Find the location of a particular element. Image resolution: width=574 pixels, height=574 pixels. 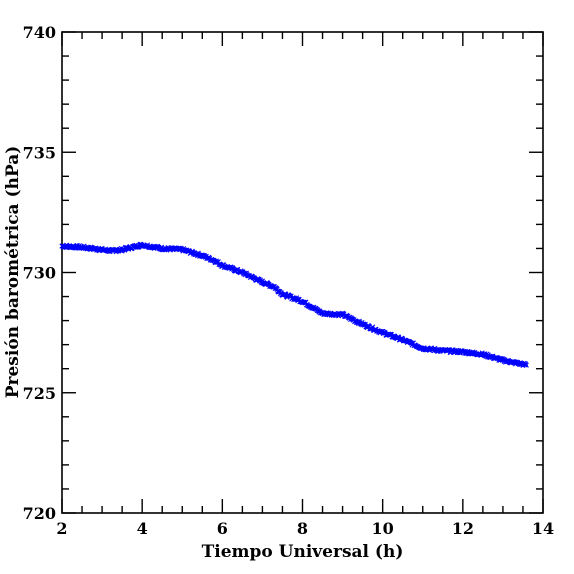

x-tick-label: 6 is located at coordinates (222, 528).